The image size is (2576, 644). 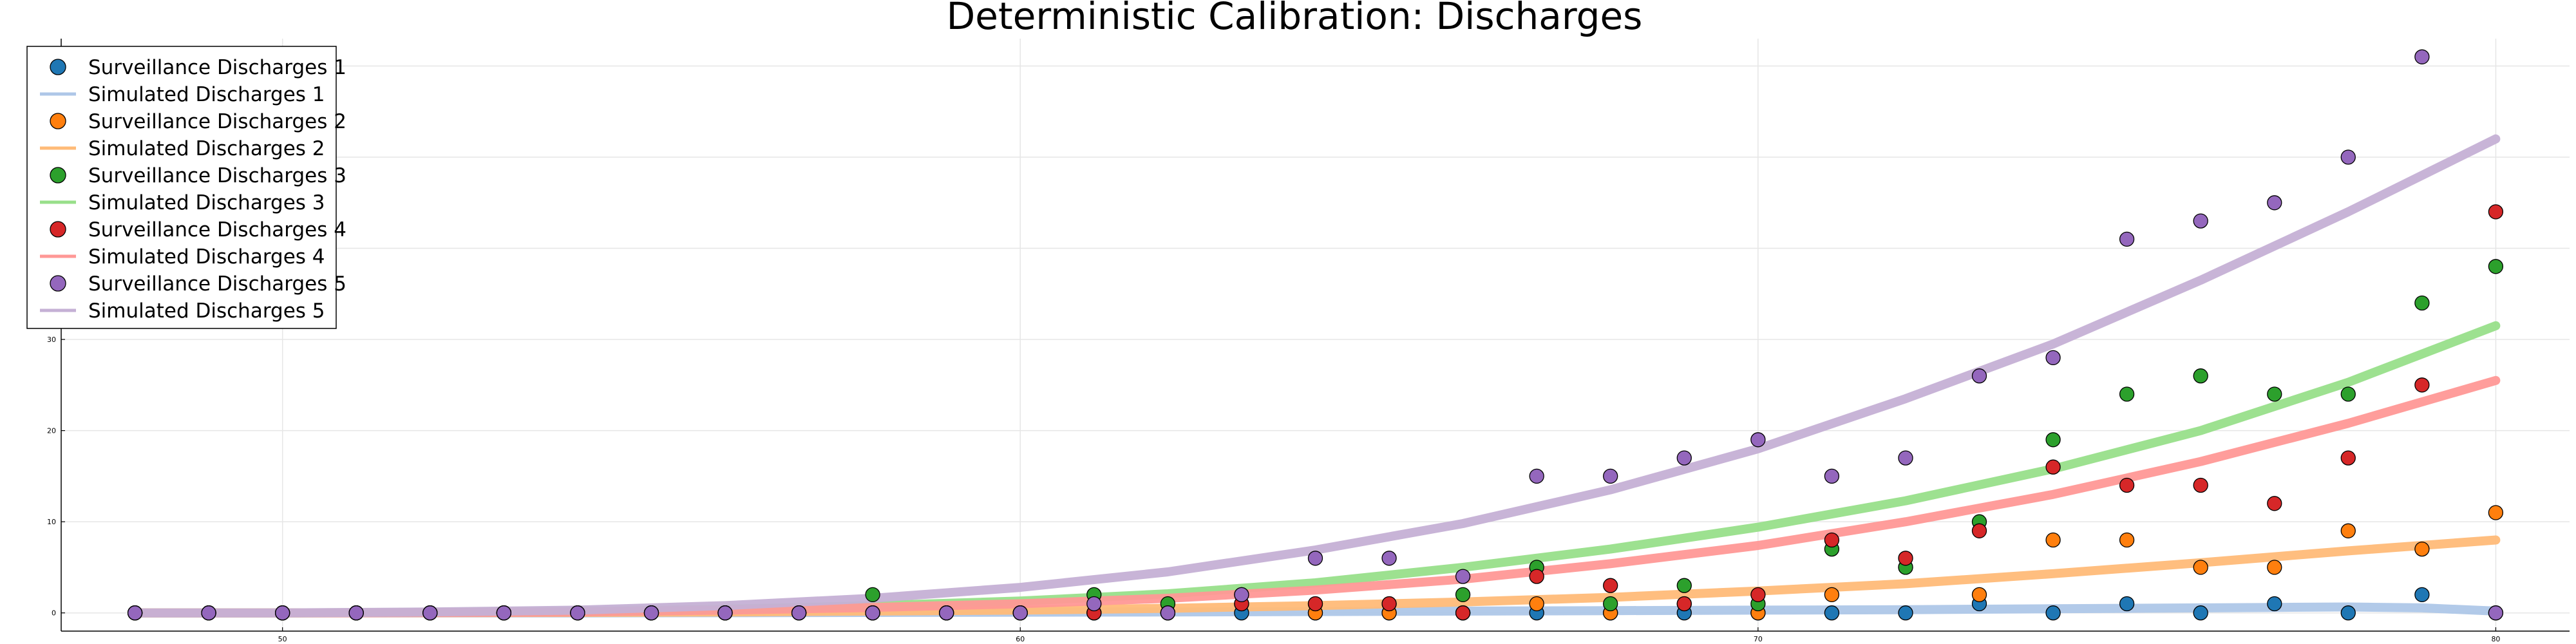 I want to click on y-tick-label: 30, so click(x=52, y=340).